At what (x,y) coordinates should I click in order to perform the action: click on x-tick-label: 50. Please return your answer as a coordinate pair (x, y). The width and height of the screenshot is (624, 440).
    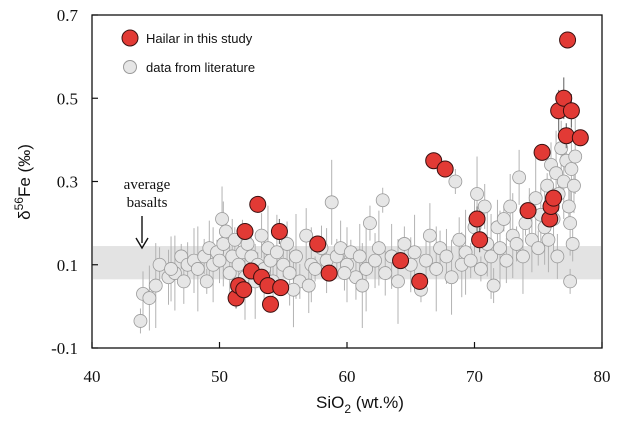
    Looking at the image, I should click on (219, 376).